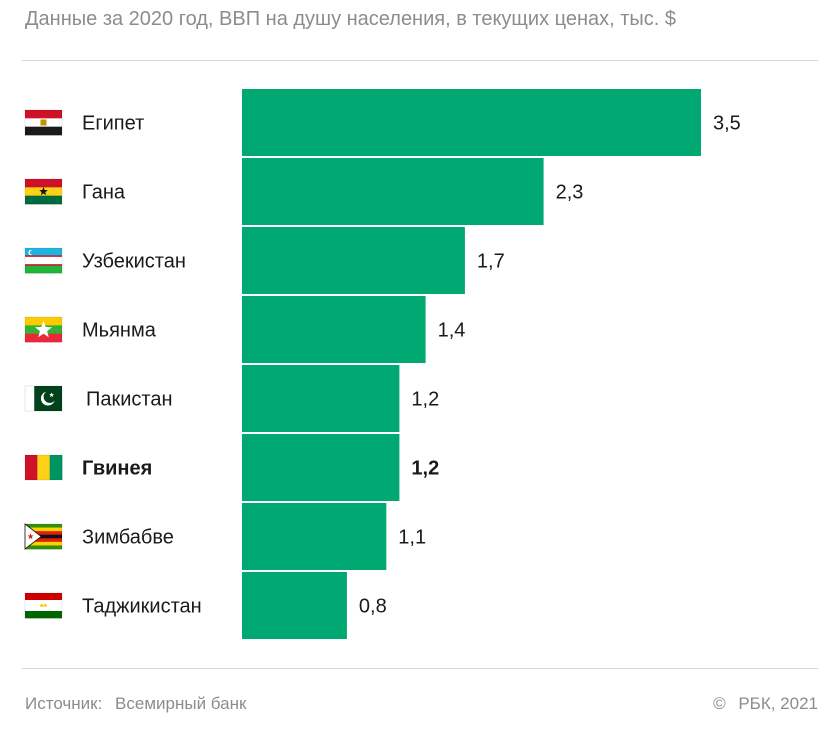 The image size is (840, 730). I want to click on ghana-flag-icon, so click(43, 191).